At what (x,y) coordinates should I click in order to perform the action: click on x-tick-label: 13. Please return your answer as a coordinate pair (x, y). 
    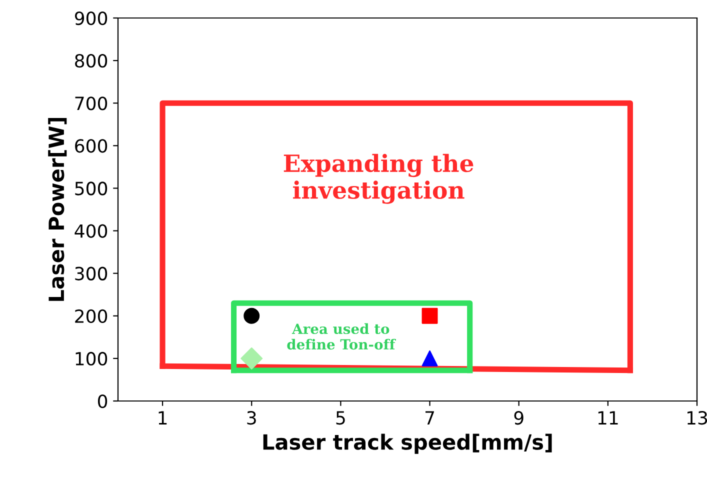
    Looking at the image, I should click on (697, 418).